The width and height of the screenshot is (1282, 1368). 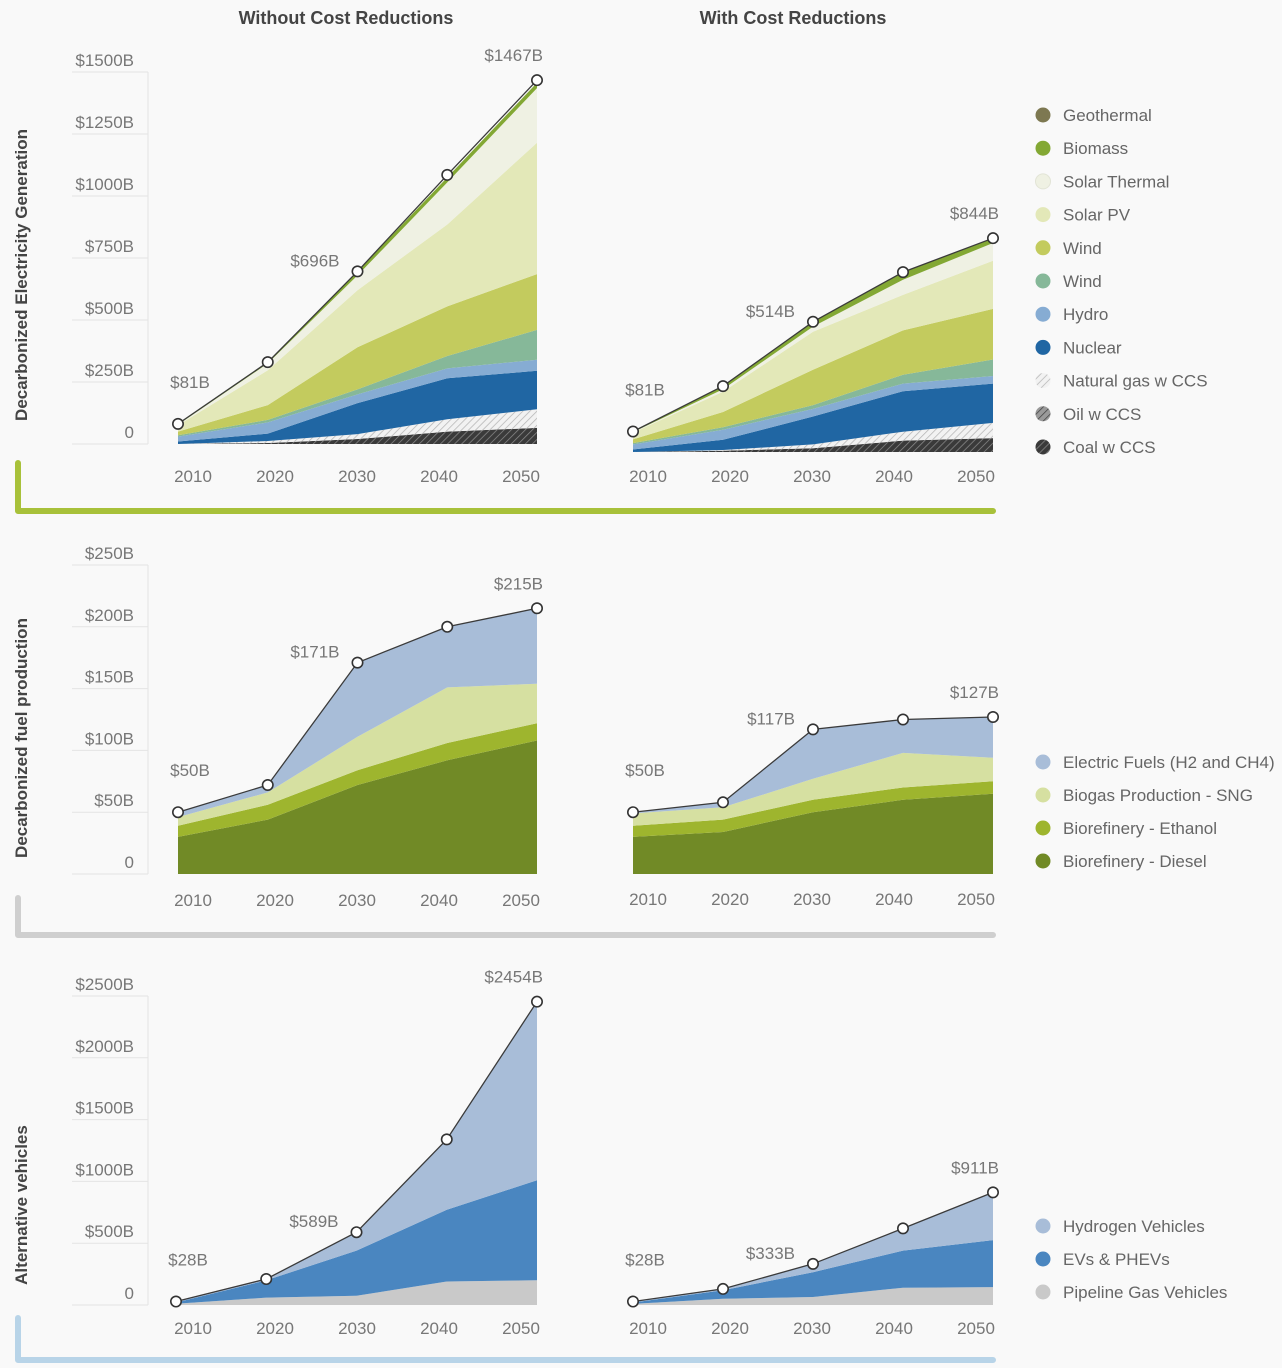 What do you see at coordinates (1135, 861) in the screenshot?
I see `legend-label: Biorefinery - Diesel` at bounding box center [1135, 861].